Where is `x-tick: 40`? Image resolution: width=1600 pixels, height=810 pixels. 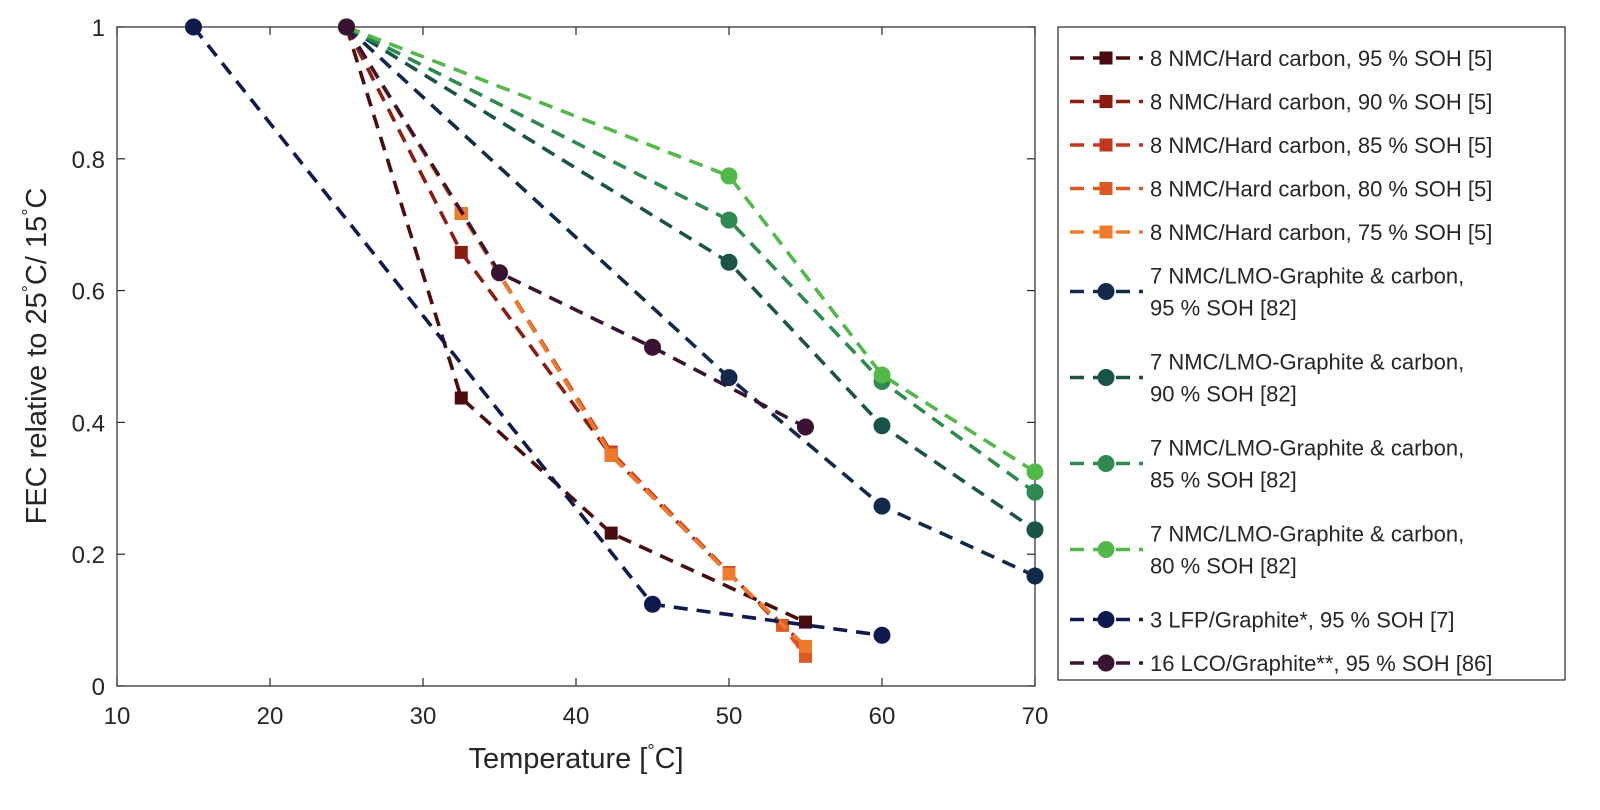
x-tick: 40 is located at coordinates (576, 378).